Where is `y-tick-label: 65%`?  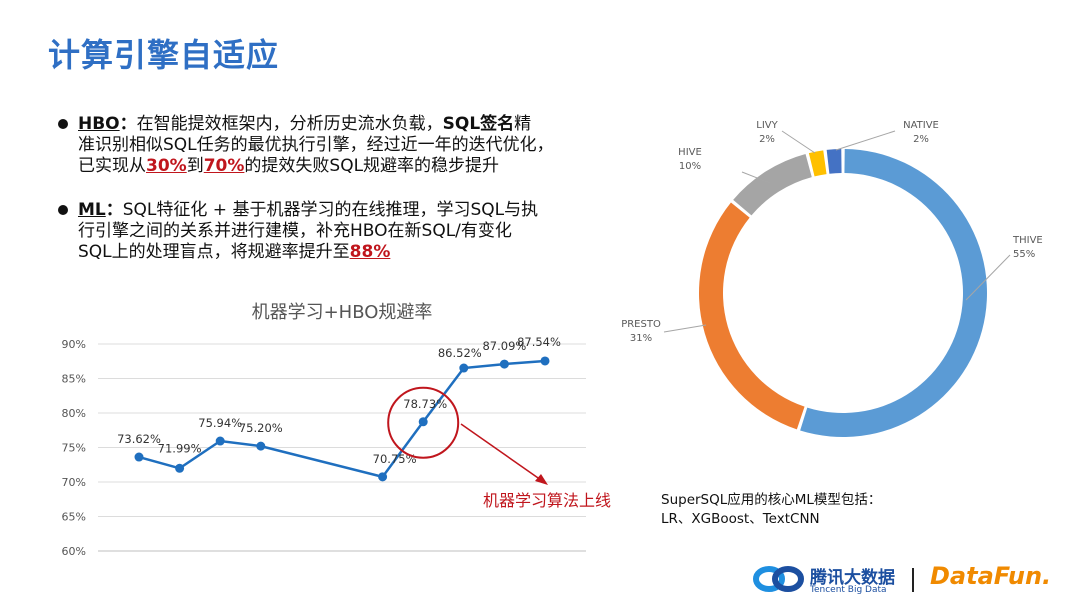 y-tick-label: 65% is located at coordinates (74, 517).